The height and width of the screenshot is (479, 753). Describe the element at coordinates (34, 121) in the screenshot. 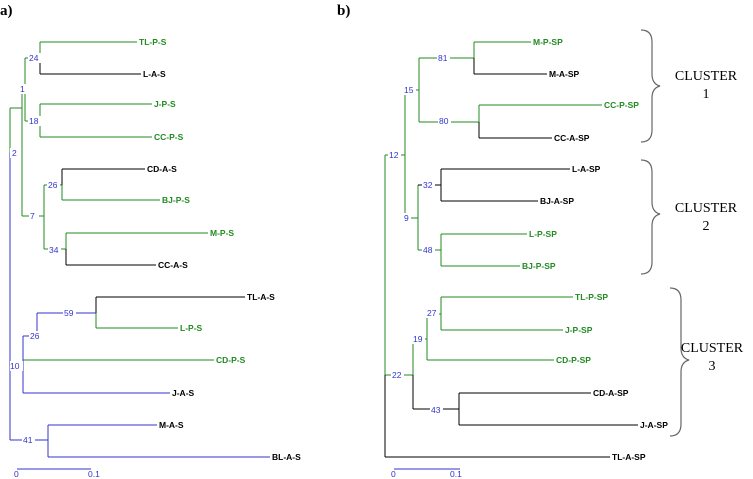

I see `bootstrap-value: 18` at that location.